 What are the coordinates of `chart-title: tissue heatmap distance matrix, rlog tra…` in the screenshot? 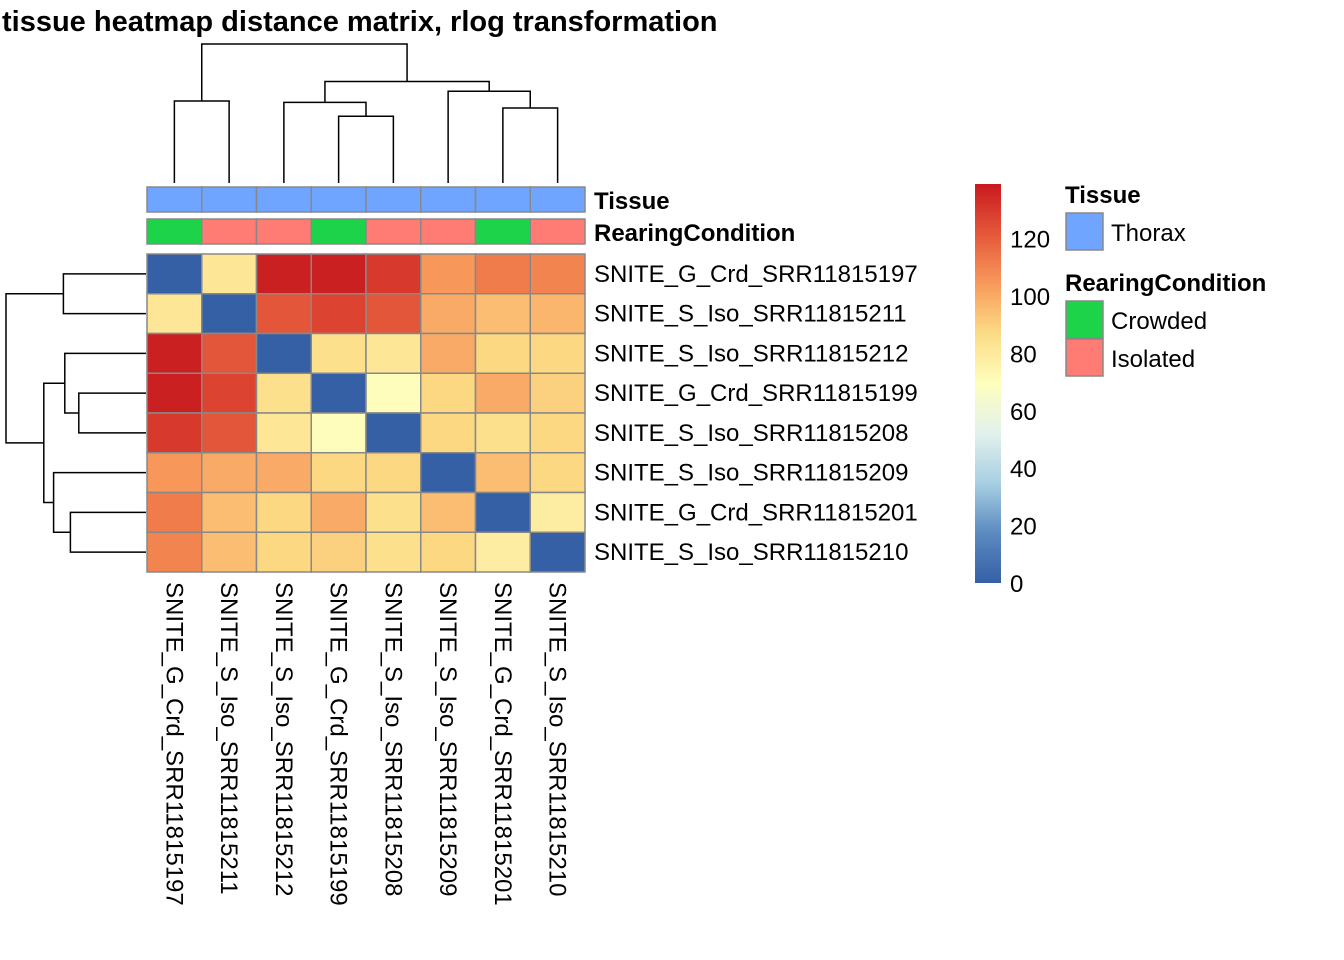 It's located at (360, 22).